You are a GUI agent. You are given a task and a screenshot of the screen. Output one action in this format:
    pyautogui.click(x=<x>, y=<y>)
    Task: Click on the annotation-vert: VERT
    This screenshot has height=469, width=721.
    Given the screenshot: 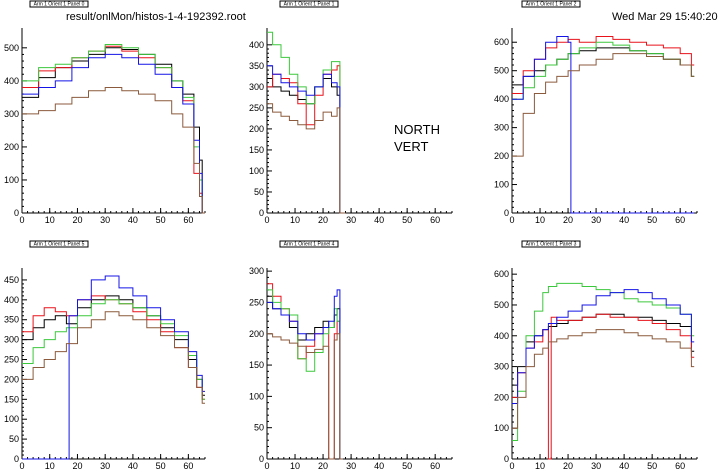 What is the action you would take?
    pyautogui.click(x=411, y=146)
    